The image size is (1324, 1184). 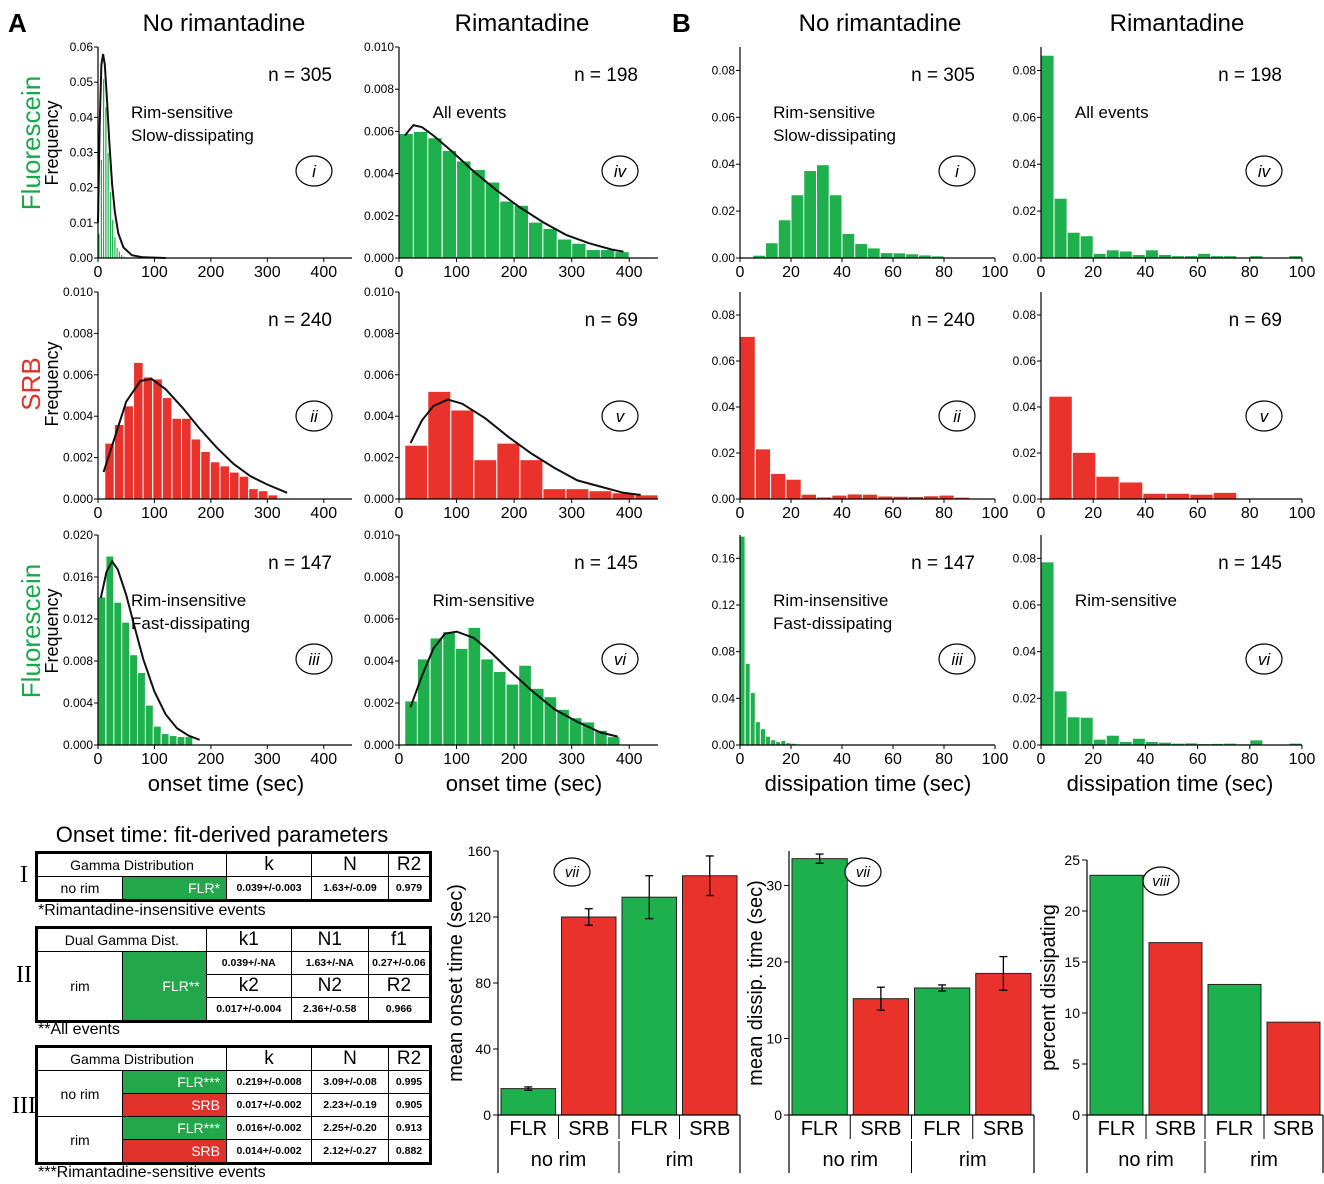 What do you see at coordinates (329, 1009) in the screenshot?
I see `t2-n2: 2.36+/-0.58` at bounding box center [329, 1009].